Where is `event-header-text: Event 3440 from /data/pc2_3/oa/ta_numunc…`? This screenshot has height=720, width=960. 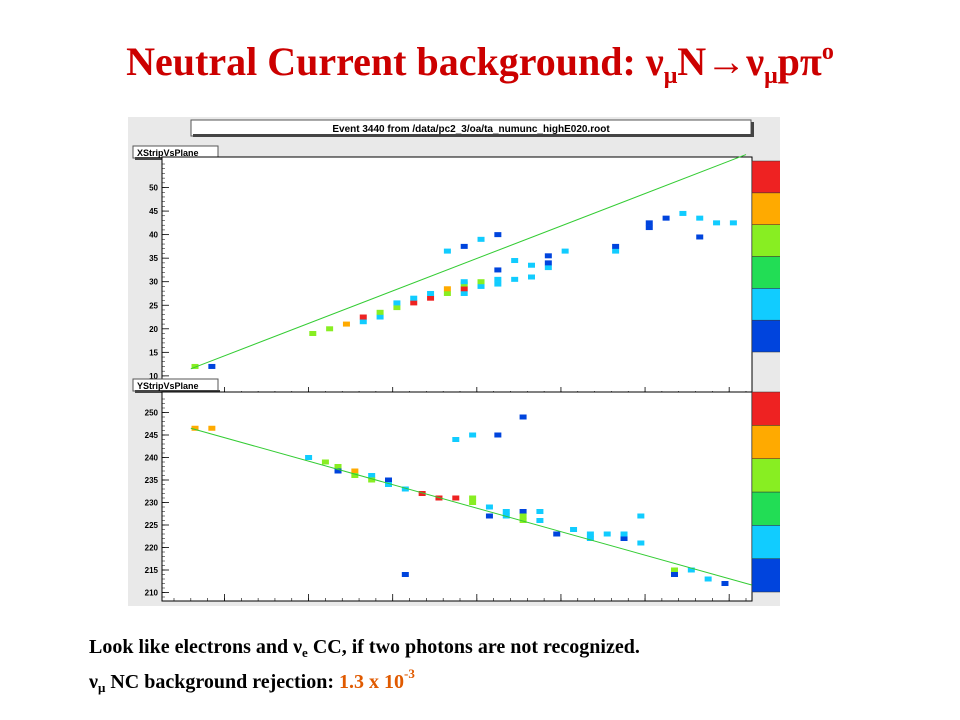 event-header-text: Event 3440 from /data/pc2_3/oa/ta_numunc… is located at coordinates (471, 129).